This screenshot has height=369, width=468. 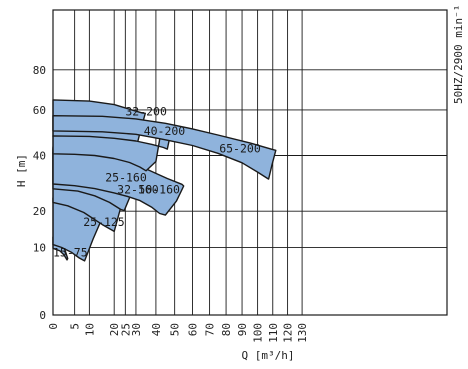 What do you see at coordinates (175, 329) in the screenshot?
I see `x-tick-label: 50` at bounding box center [175, 329].